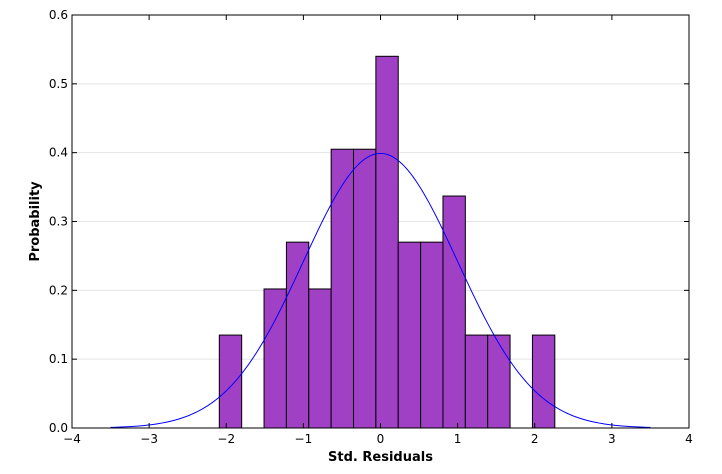 The width and height of the screenshot is (722, 474). I want to click on x-tick-label: 0, so click(381, 439).